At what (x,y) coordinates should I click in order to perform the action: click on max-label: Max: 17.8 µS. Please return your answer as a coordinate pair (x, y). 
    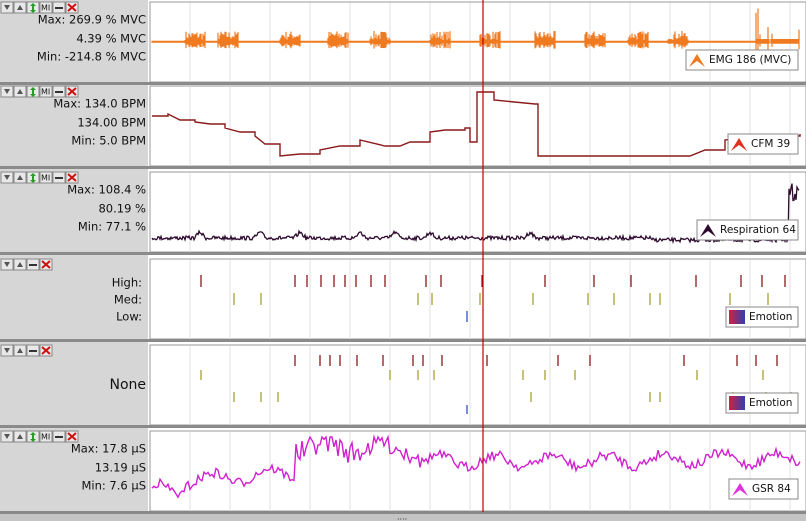
    Looking at the image, I should click on (108, 449).